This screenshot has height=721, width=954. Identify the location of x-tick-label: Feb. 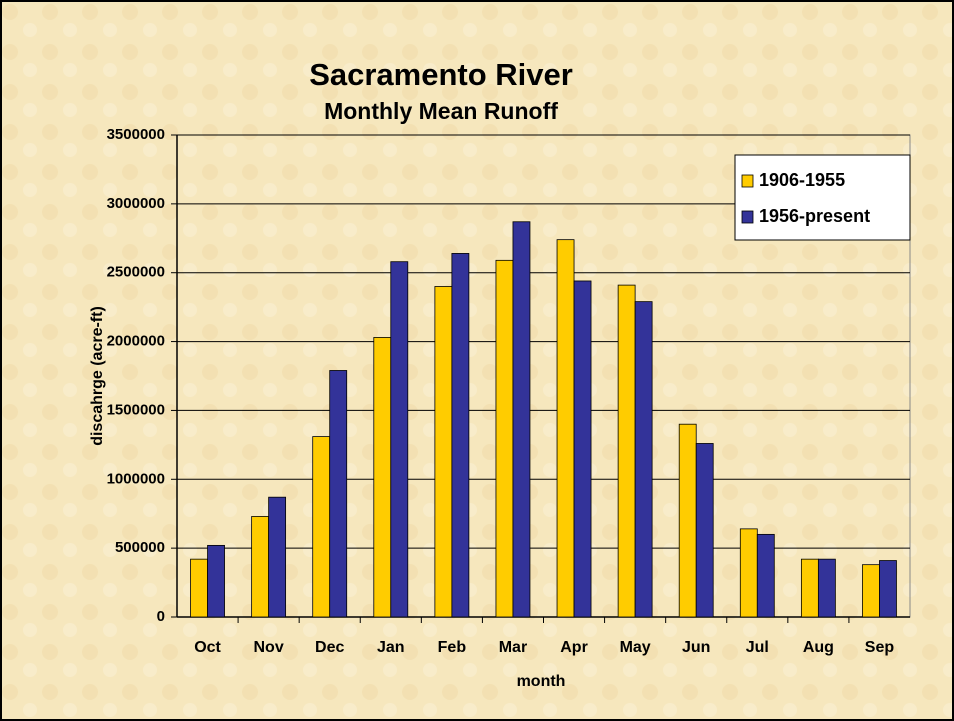
(452, 647).